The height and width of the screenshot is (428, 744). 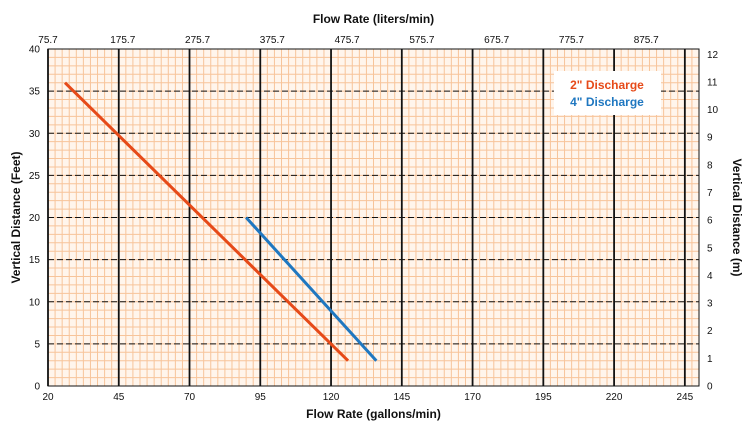 What do you see at coordinates (119, 397) in the screenshot?
I see `x-tick-label: 45` at bounding box center [119, 397].